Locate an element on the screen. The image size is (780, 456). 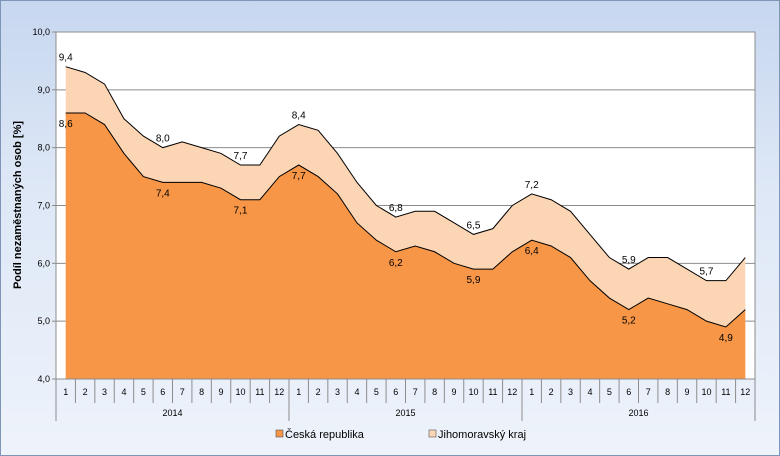
y-tick-label: 7,0 is located at coordinates (43, 206).